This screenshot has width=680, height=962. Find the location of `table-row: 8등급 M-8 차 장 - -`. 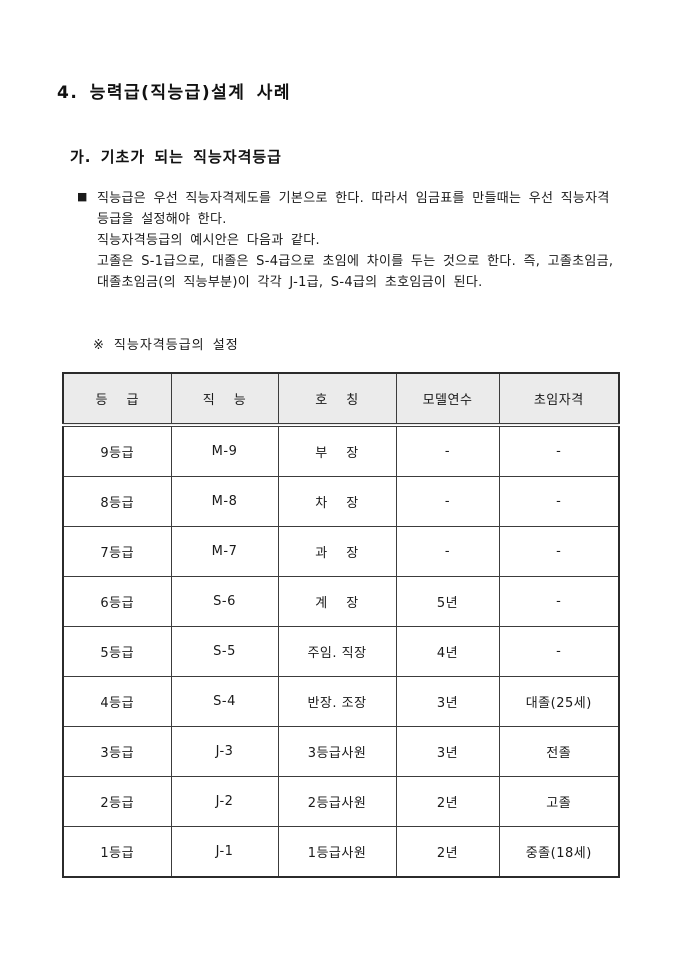

table-row: 8등급 M-8 차 장 - - is located at coordinates (341, 501).